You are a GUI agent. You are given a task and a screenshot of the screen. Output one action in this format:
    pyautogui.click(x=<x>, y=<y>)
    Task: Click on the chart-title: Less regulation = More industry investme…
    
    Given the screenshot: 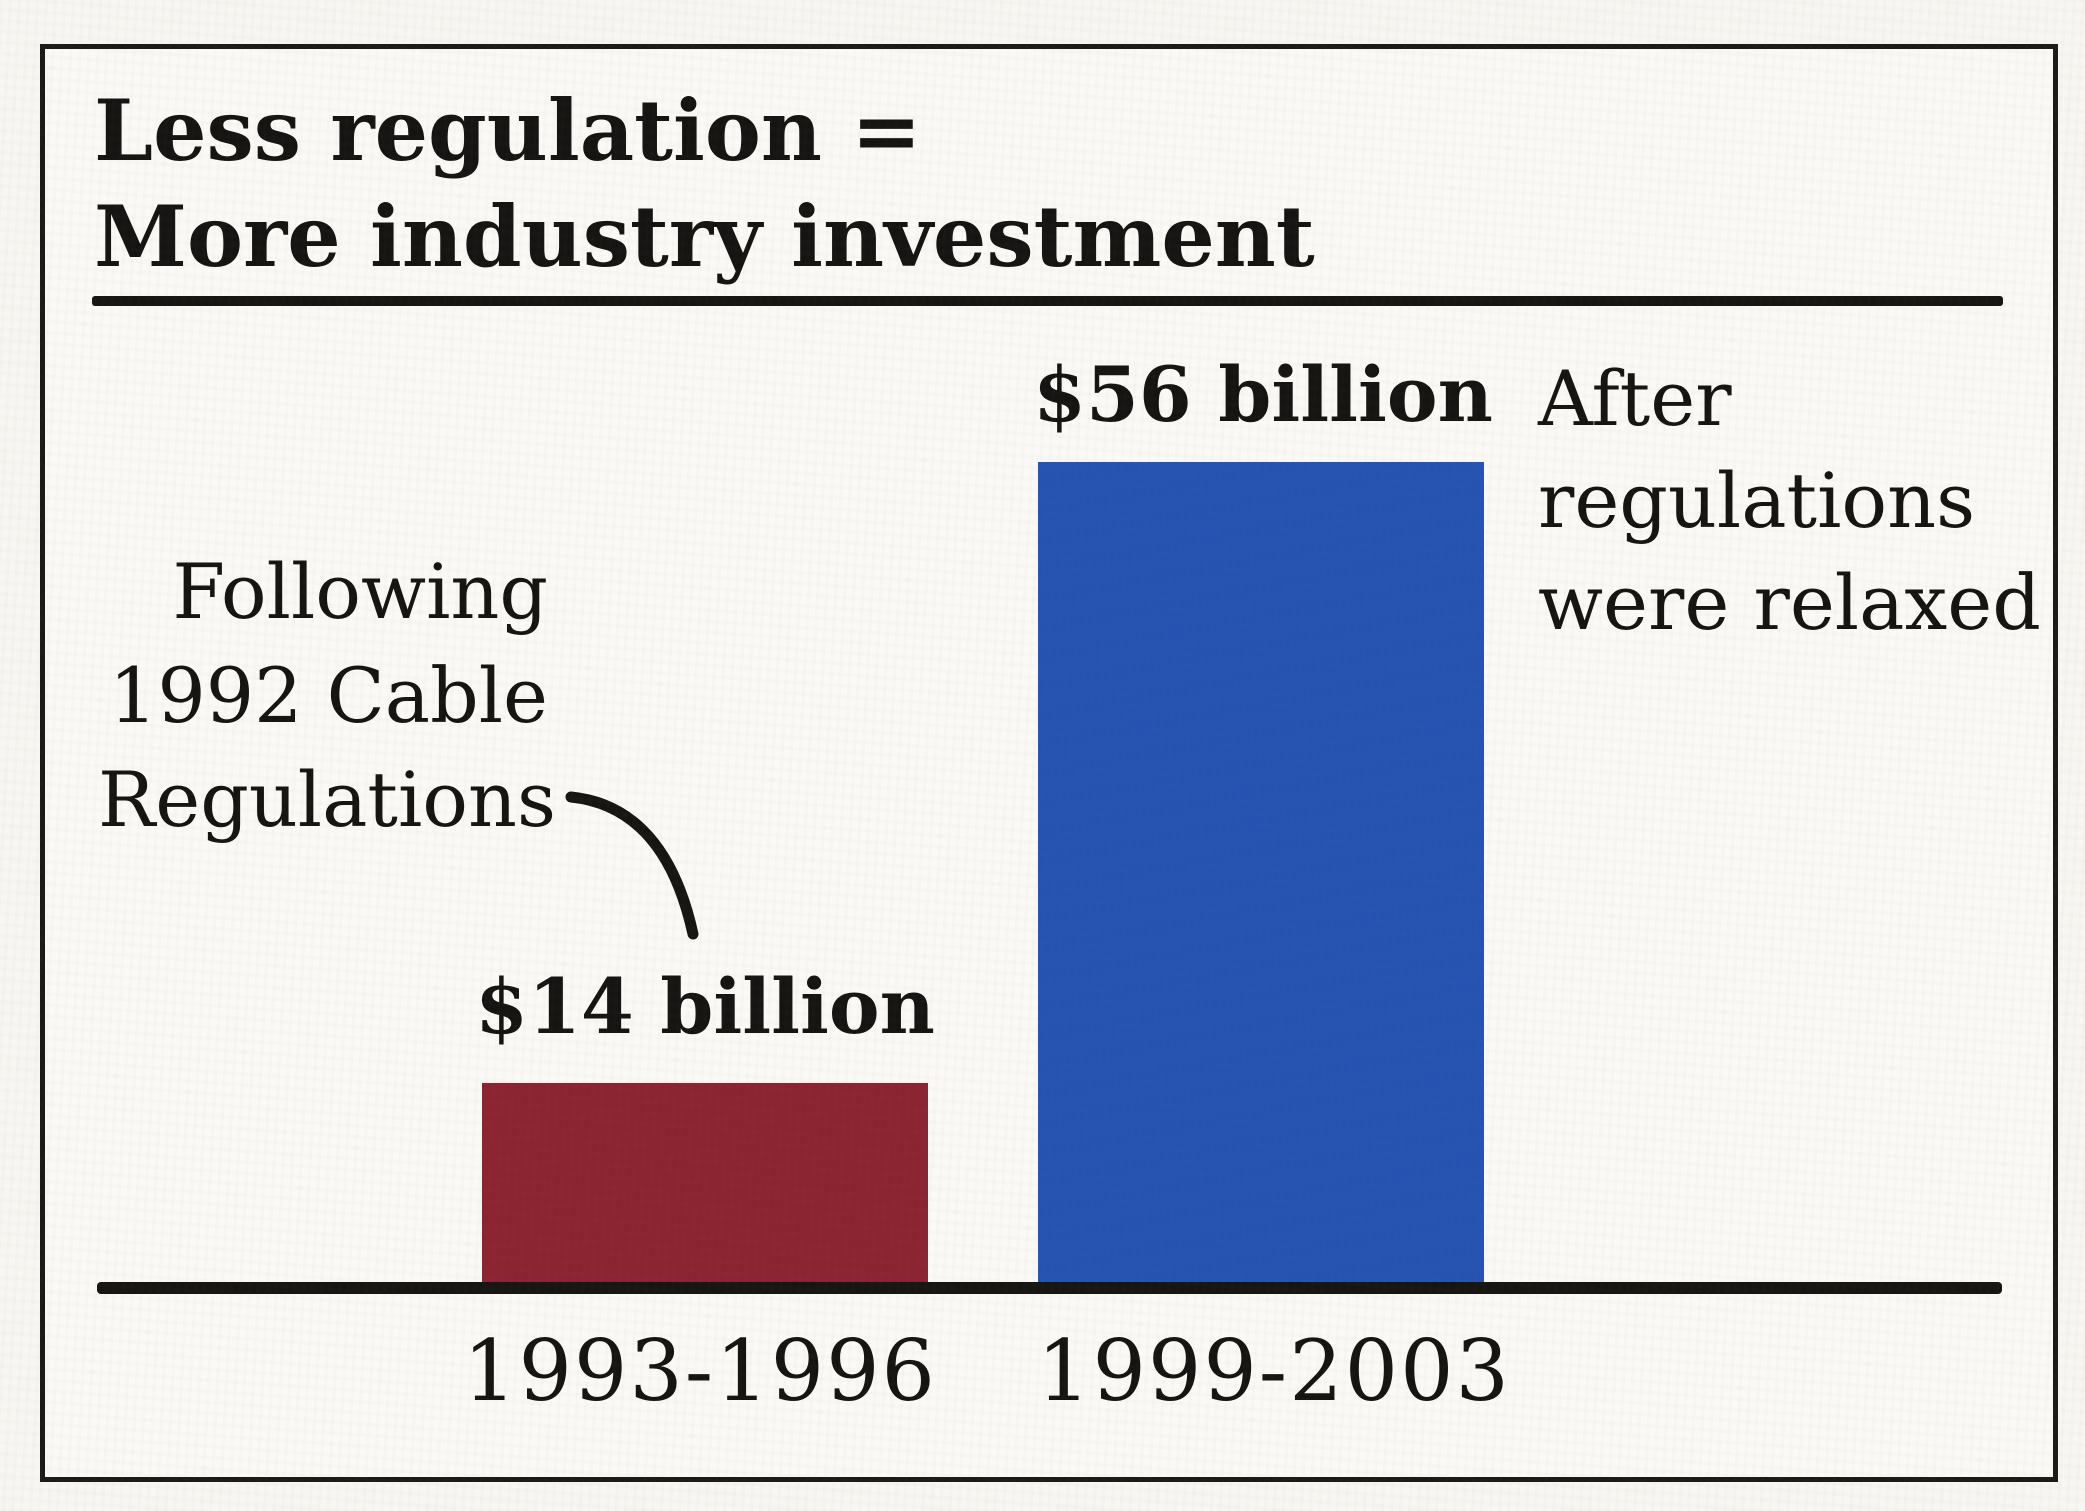 What is the action you would take?
    pyautogui.click(x=704, y=184)
    